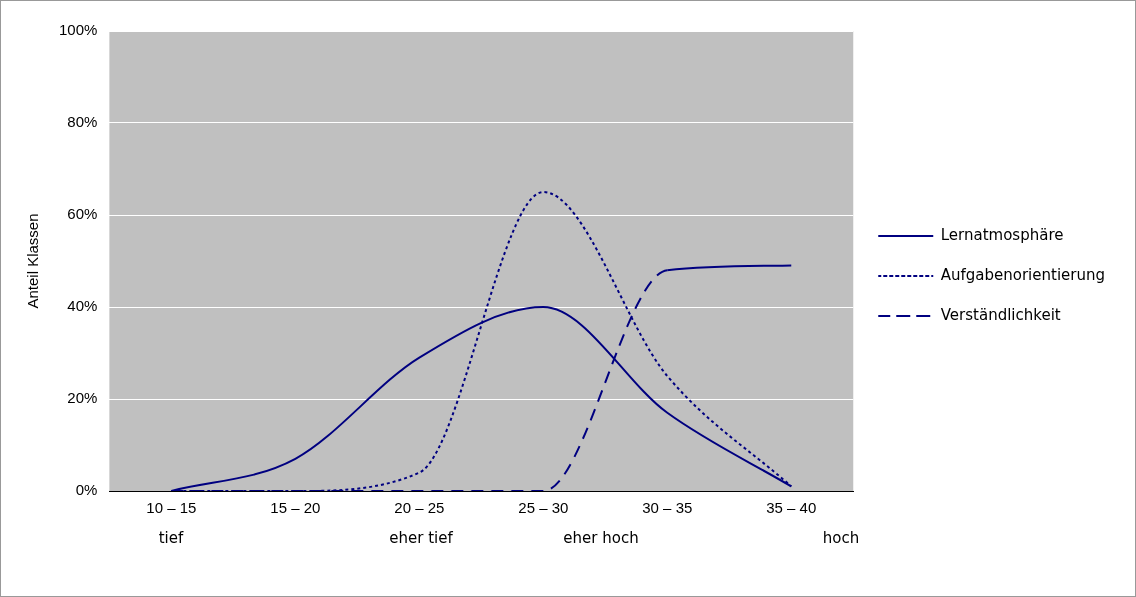 Image resolution: width=1136 pixels, height=597 pixels. I want to click on x-tick-label: 25 – 30, so click(543, 508).